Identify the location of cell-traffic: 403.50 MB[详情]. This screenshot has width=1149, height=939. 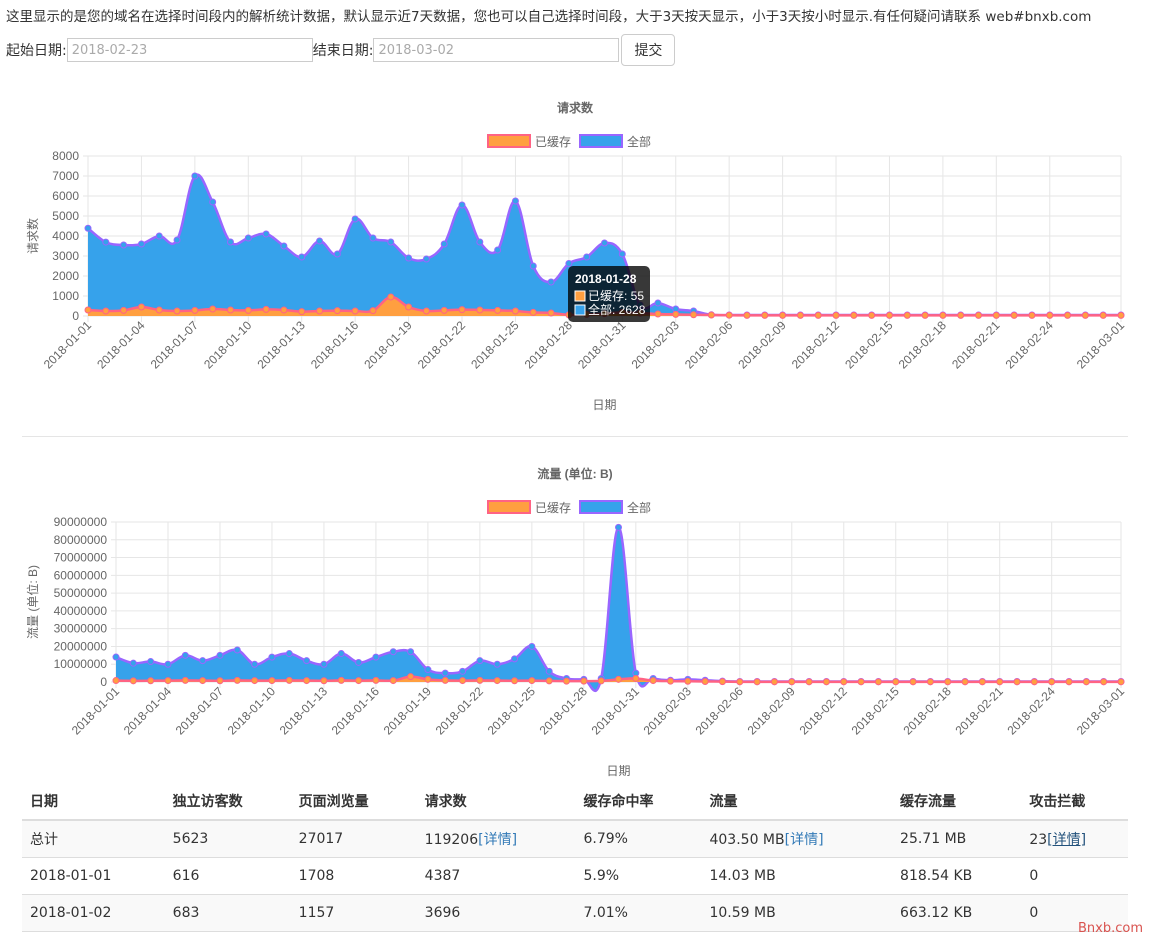
(797, 839).